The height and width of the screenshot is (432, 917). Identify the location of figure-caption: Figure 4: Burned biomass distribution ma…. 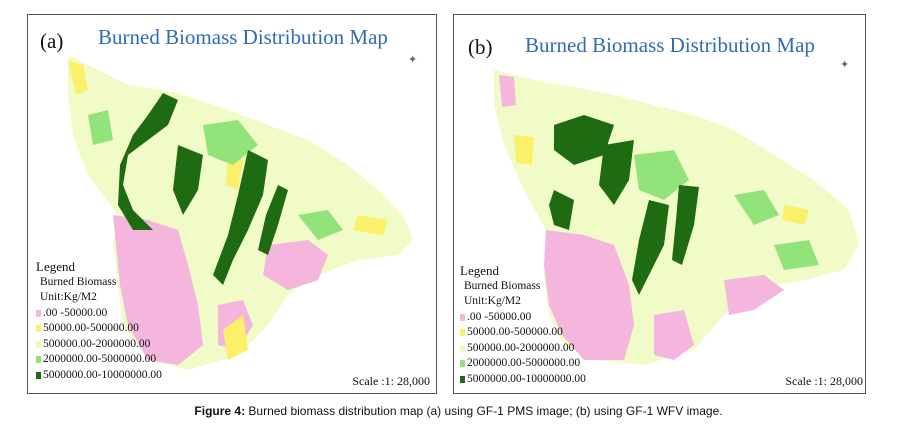
(458, 411).